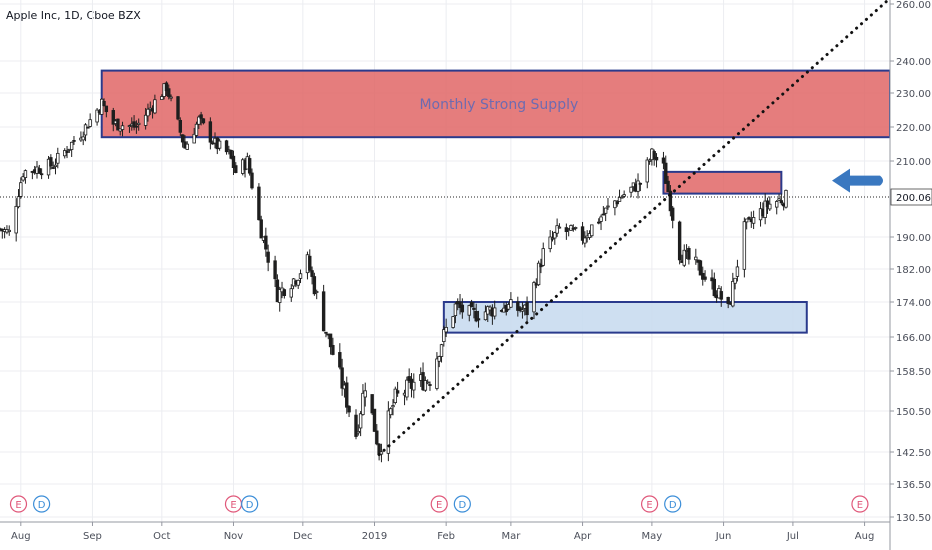  Describe the element at coordinates (913, 238) in the screenshot. I see `price-tick-label: 190.00` at that location.